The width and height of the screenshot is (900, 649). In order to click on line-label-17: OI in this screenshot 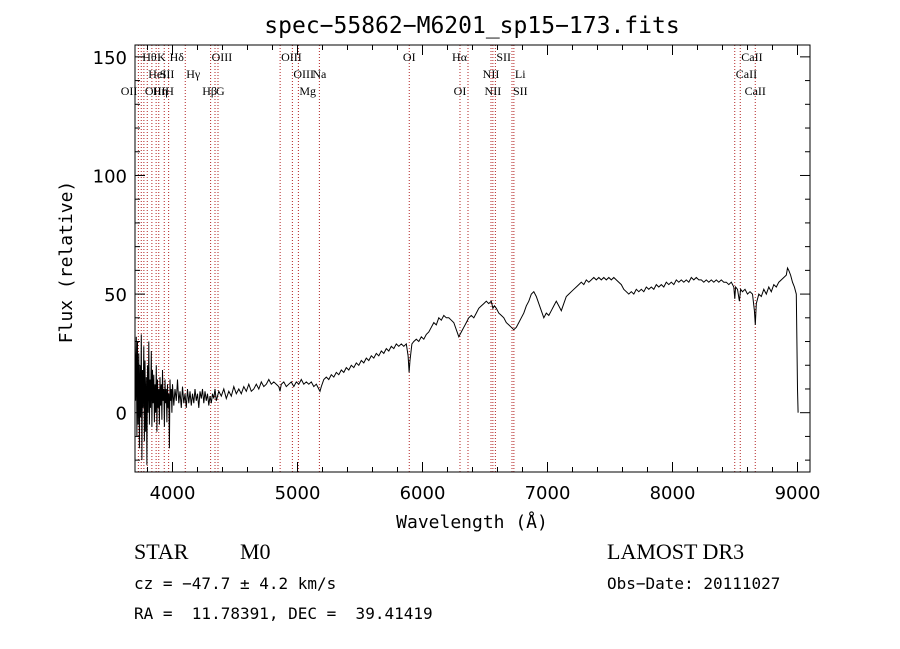, I will do `click(409, 57)`.